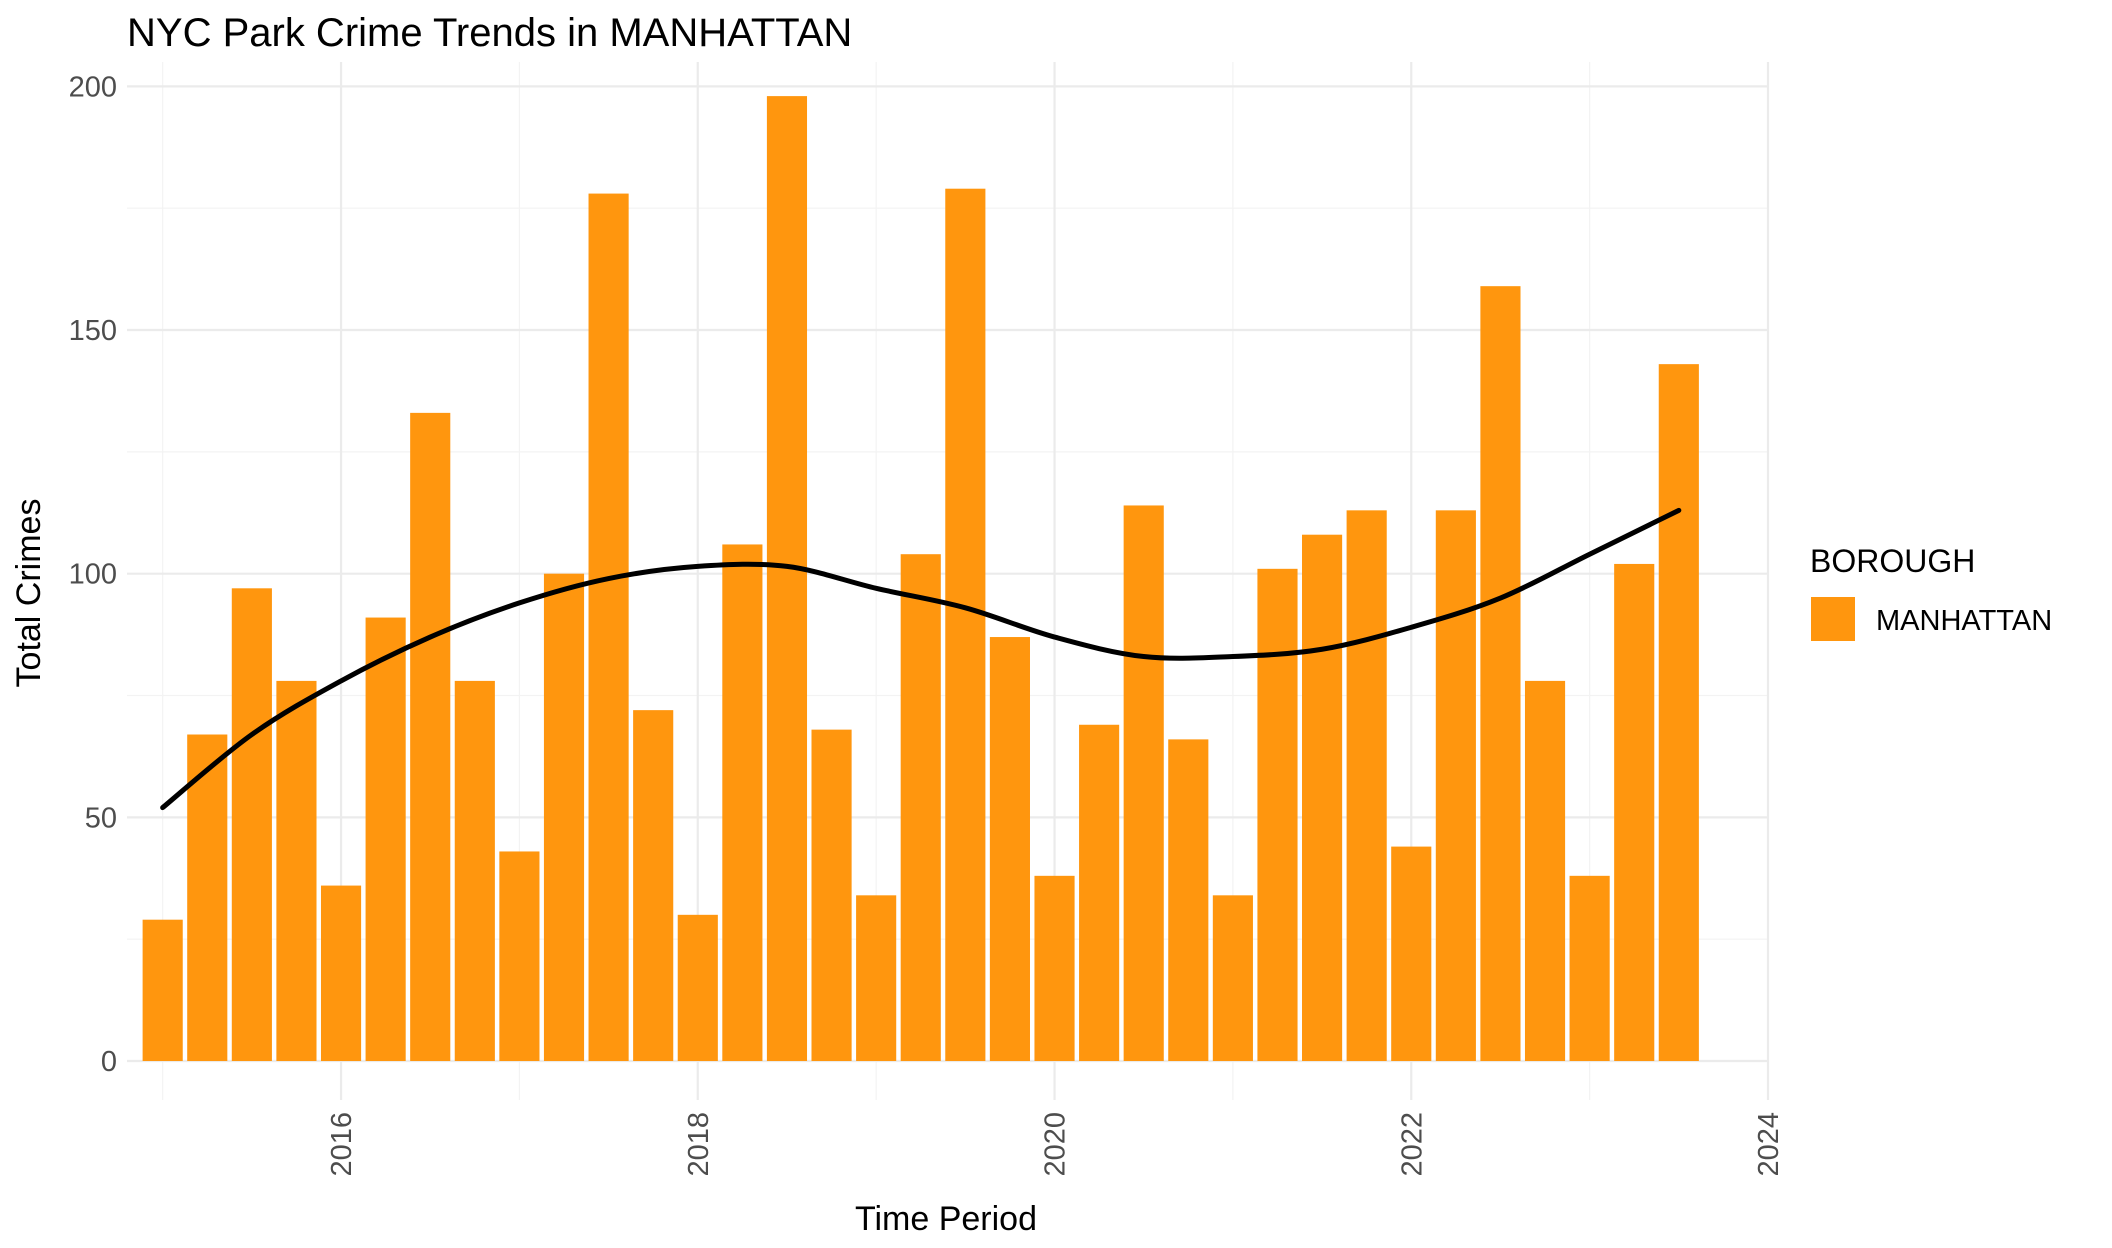  I want to click on x-tick-label: 2020, so click(1056, 1144).